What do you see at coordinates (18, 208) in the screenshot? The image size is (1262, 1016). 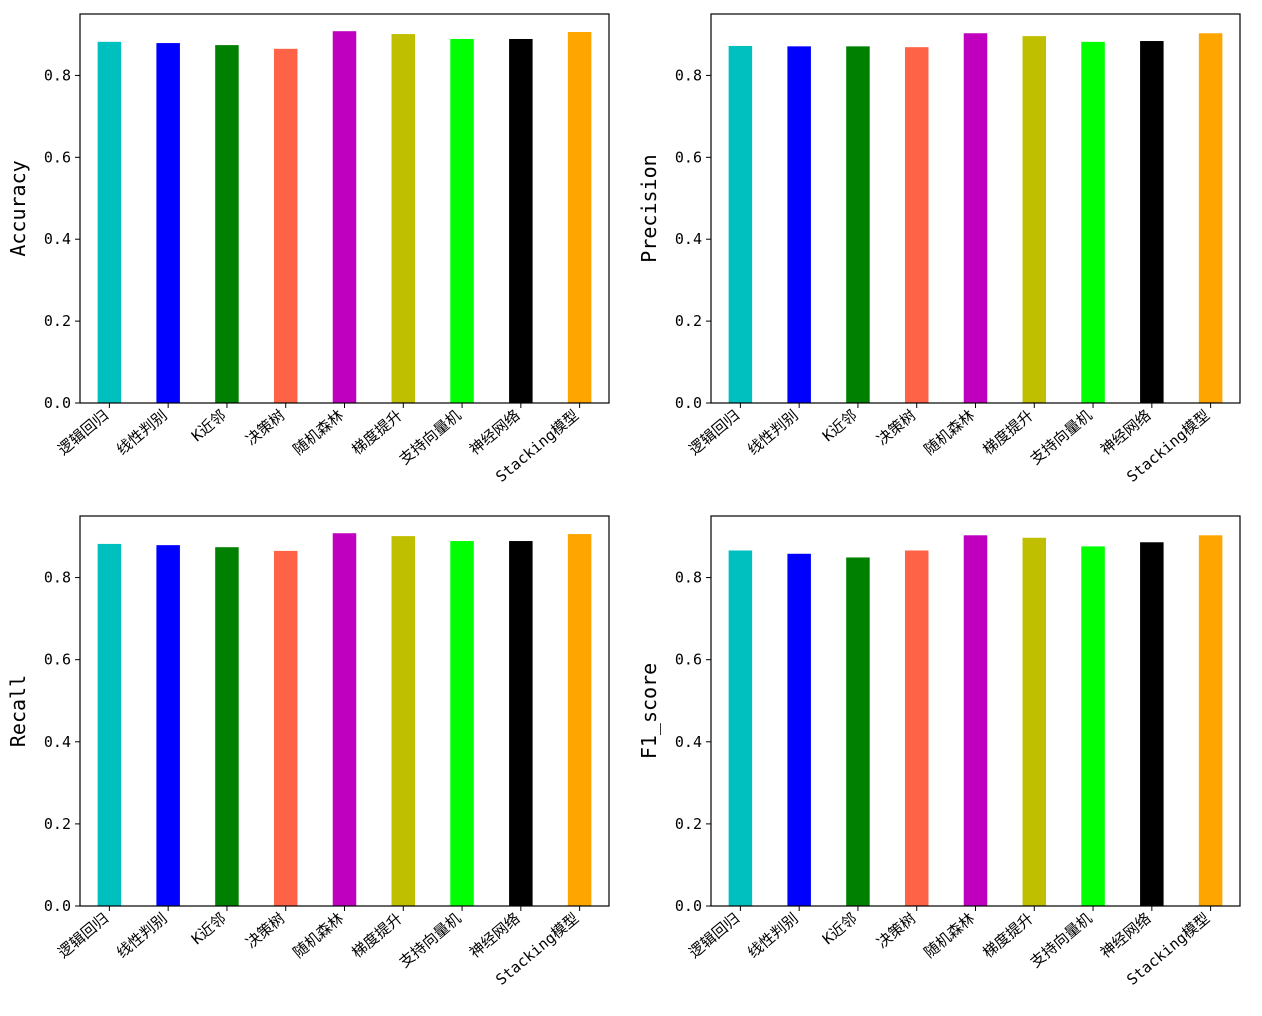 I see `y-axis-title: Accuracy` at bounding box center [18, 208].